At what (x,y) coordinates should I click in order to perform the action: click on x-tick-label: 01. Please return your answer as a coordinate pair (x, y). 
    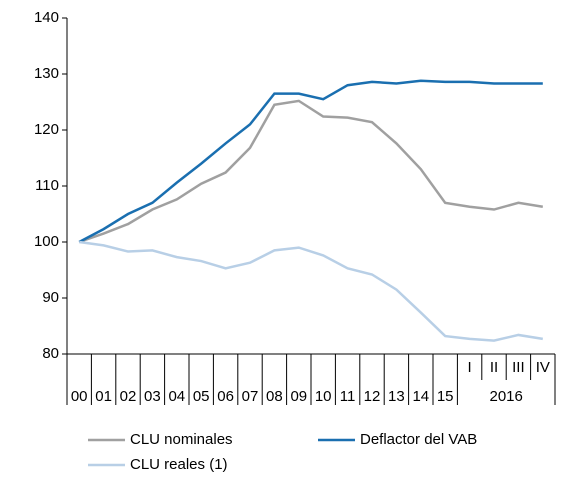
    Looking at the image, I should click on (103, 396).